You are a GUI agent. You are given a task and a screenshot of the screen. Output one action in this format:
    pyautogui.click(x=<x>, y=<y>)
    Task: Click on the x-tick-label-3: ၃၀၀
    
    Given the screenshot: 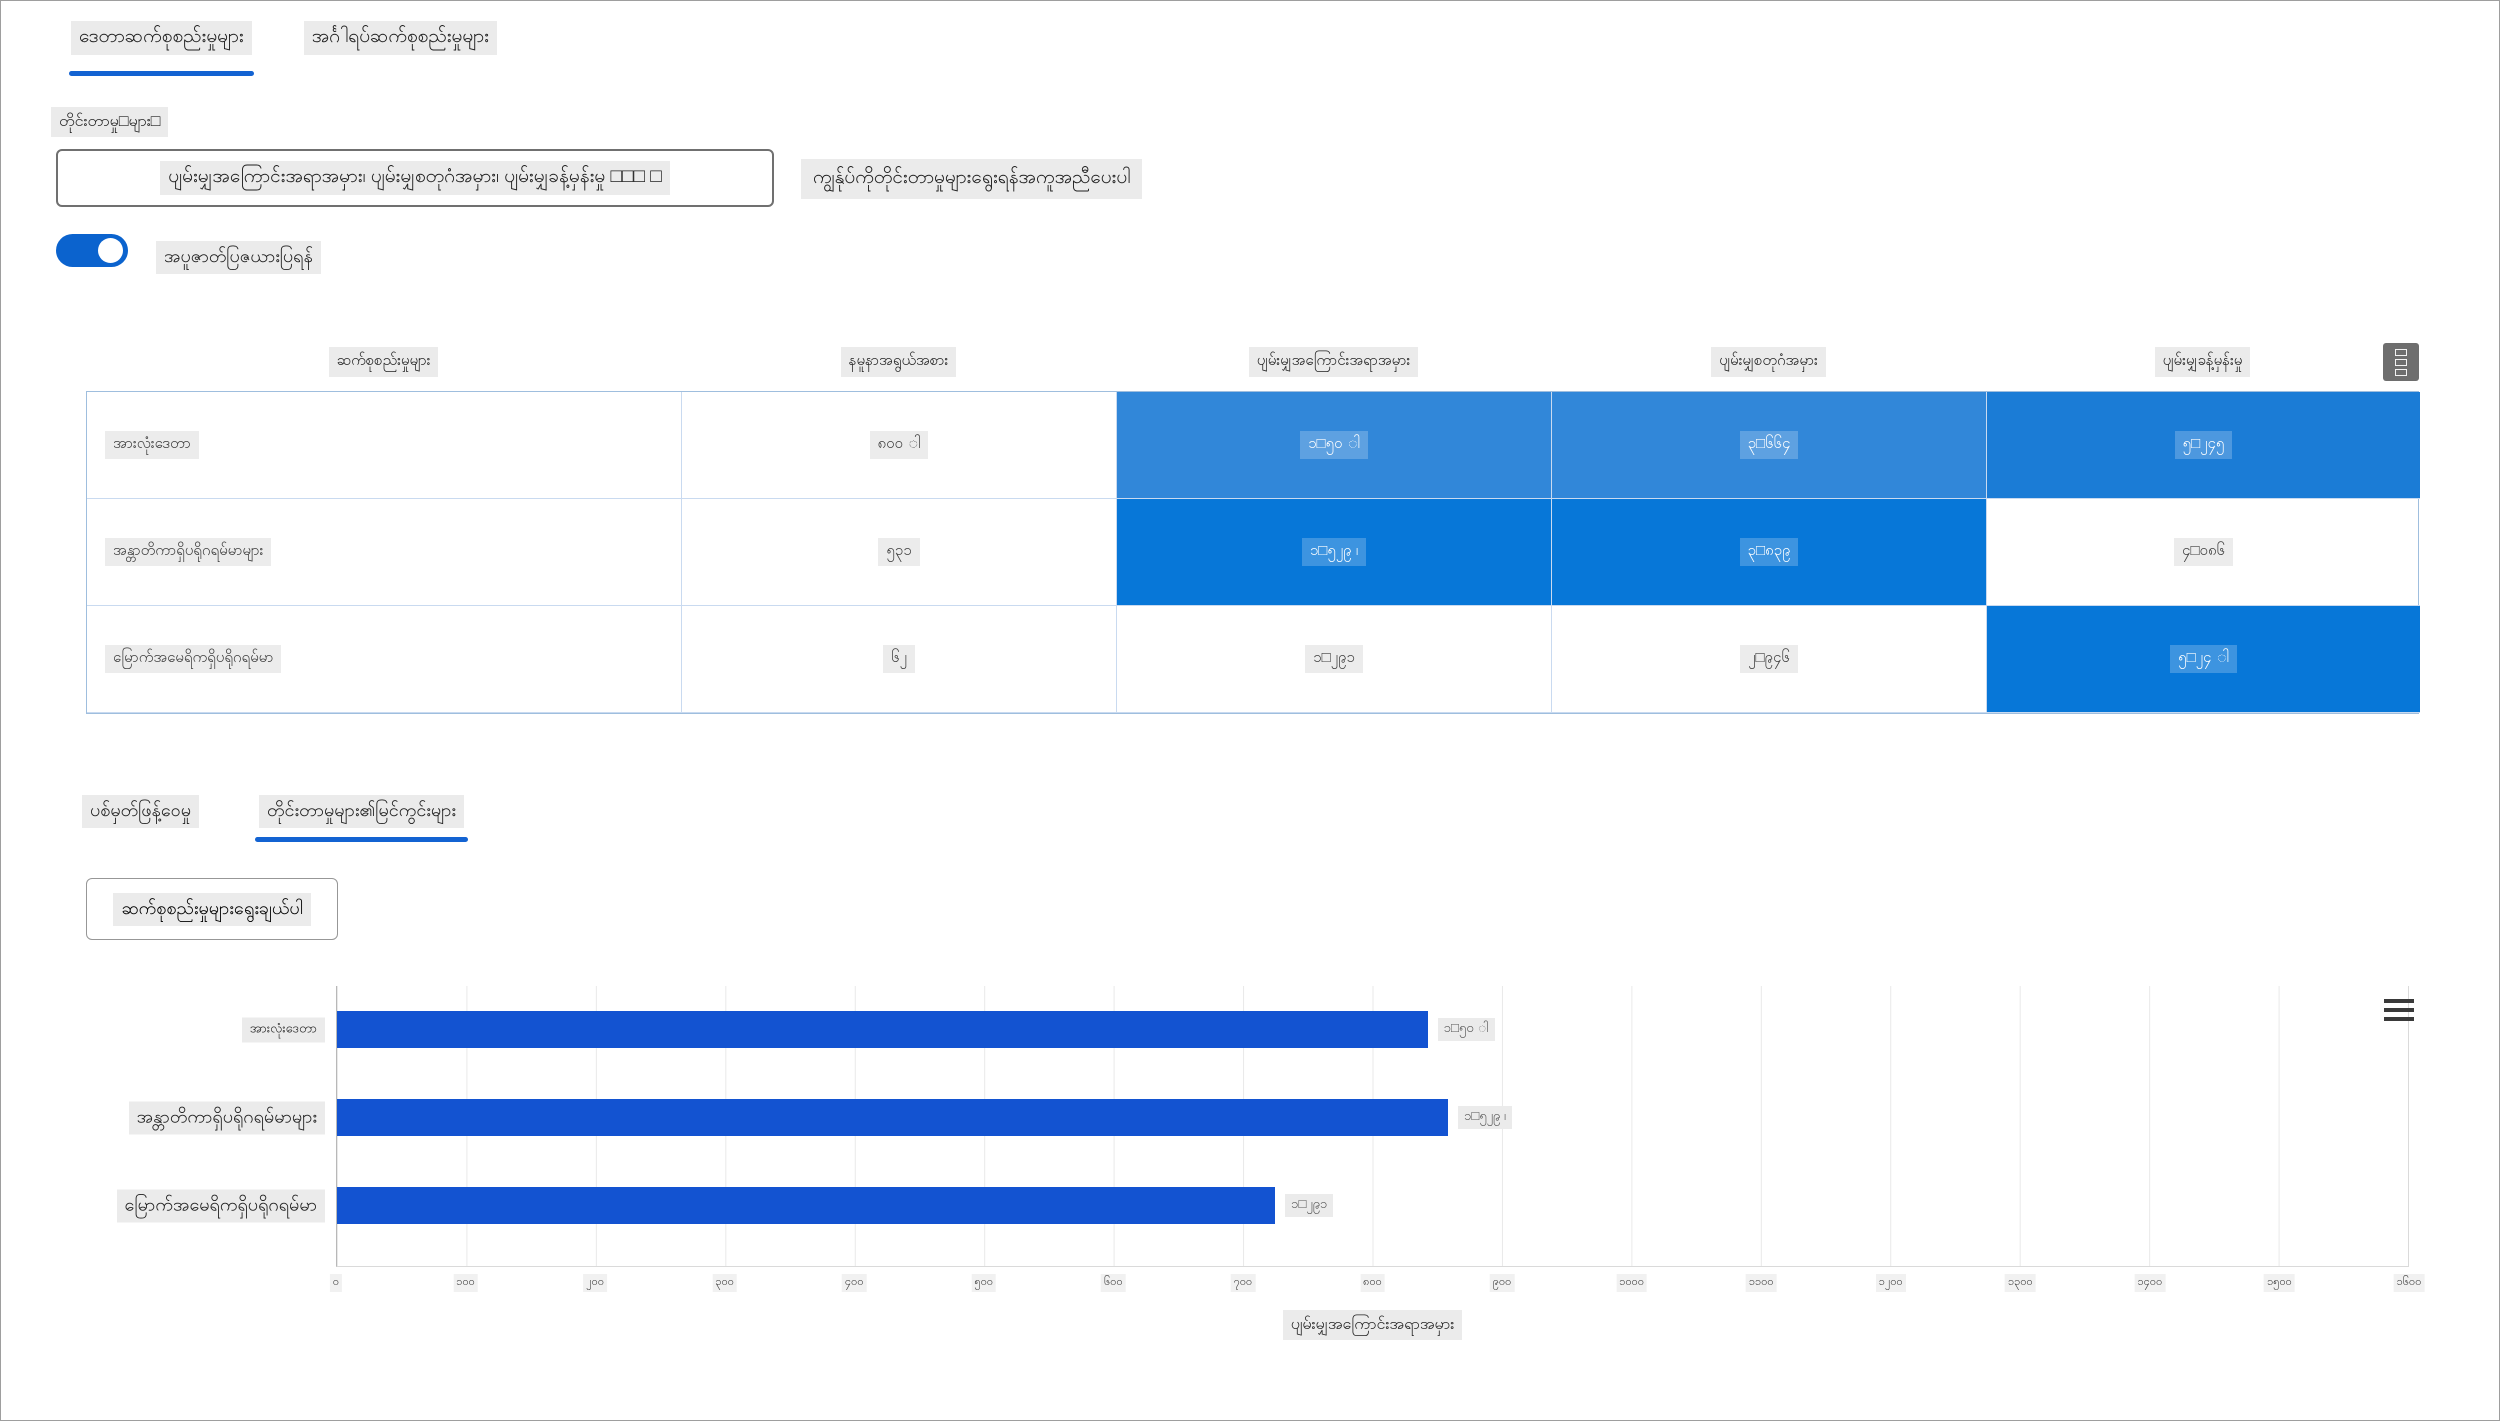 What is the action you would take?
    pyautogui.click(x=724, y=1283)
    